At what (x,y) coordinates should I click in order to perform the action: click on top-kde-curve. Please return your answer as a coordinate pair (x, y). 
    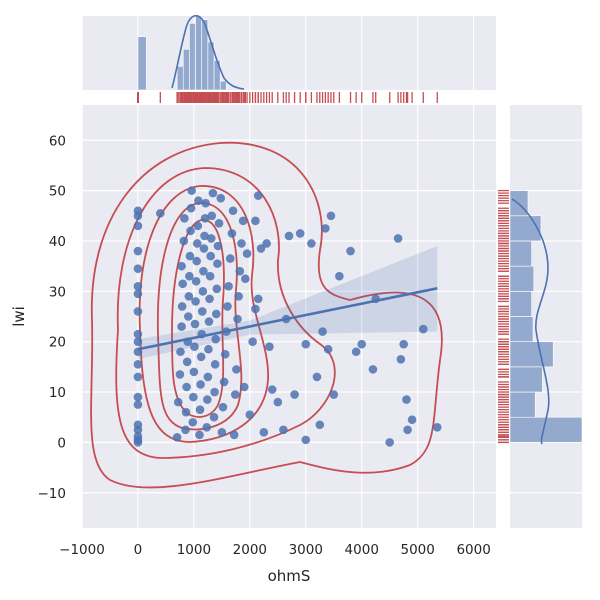
    Looking at the image, I should click on (208, 52).